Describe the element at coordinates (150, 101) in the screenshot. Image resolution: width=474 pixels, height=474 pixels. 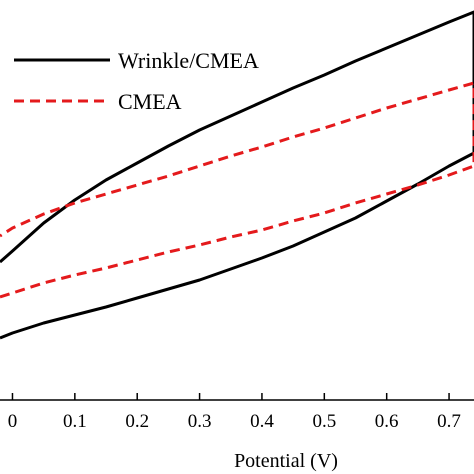
I see `legend-label-cmea: CMEA` at that location.